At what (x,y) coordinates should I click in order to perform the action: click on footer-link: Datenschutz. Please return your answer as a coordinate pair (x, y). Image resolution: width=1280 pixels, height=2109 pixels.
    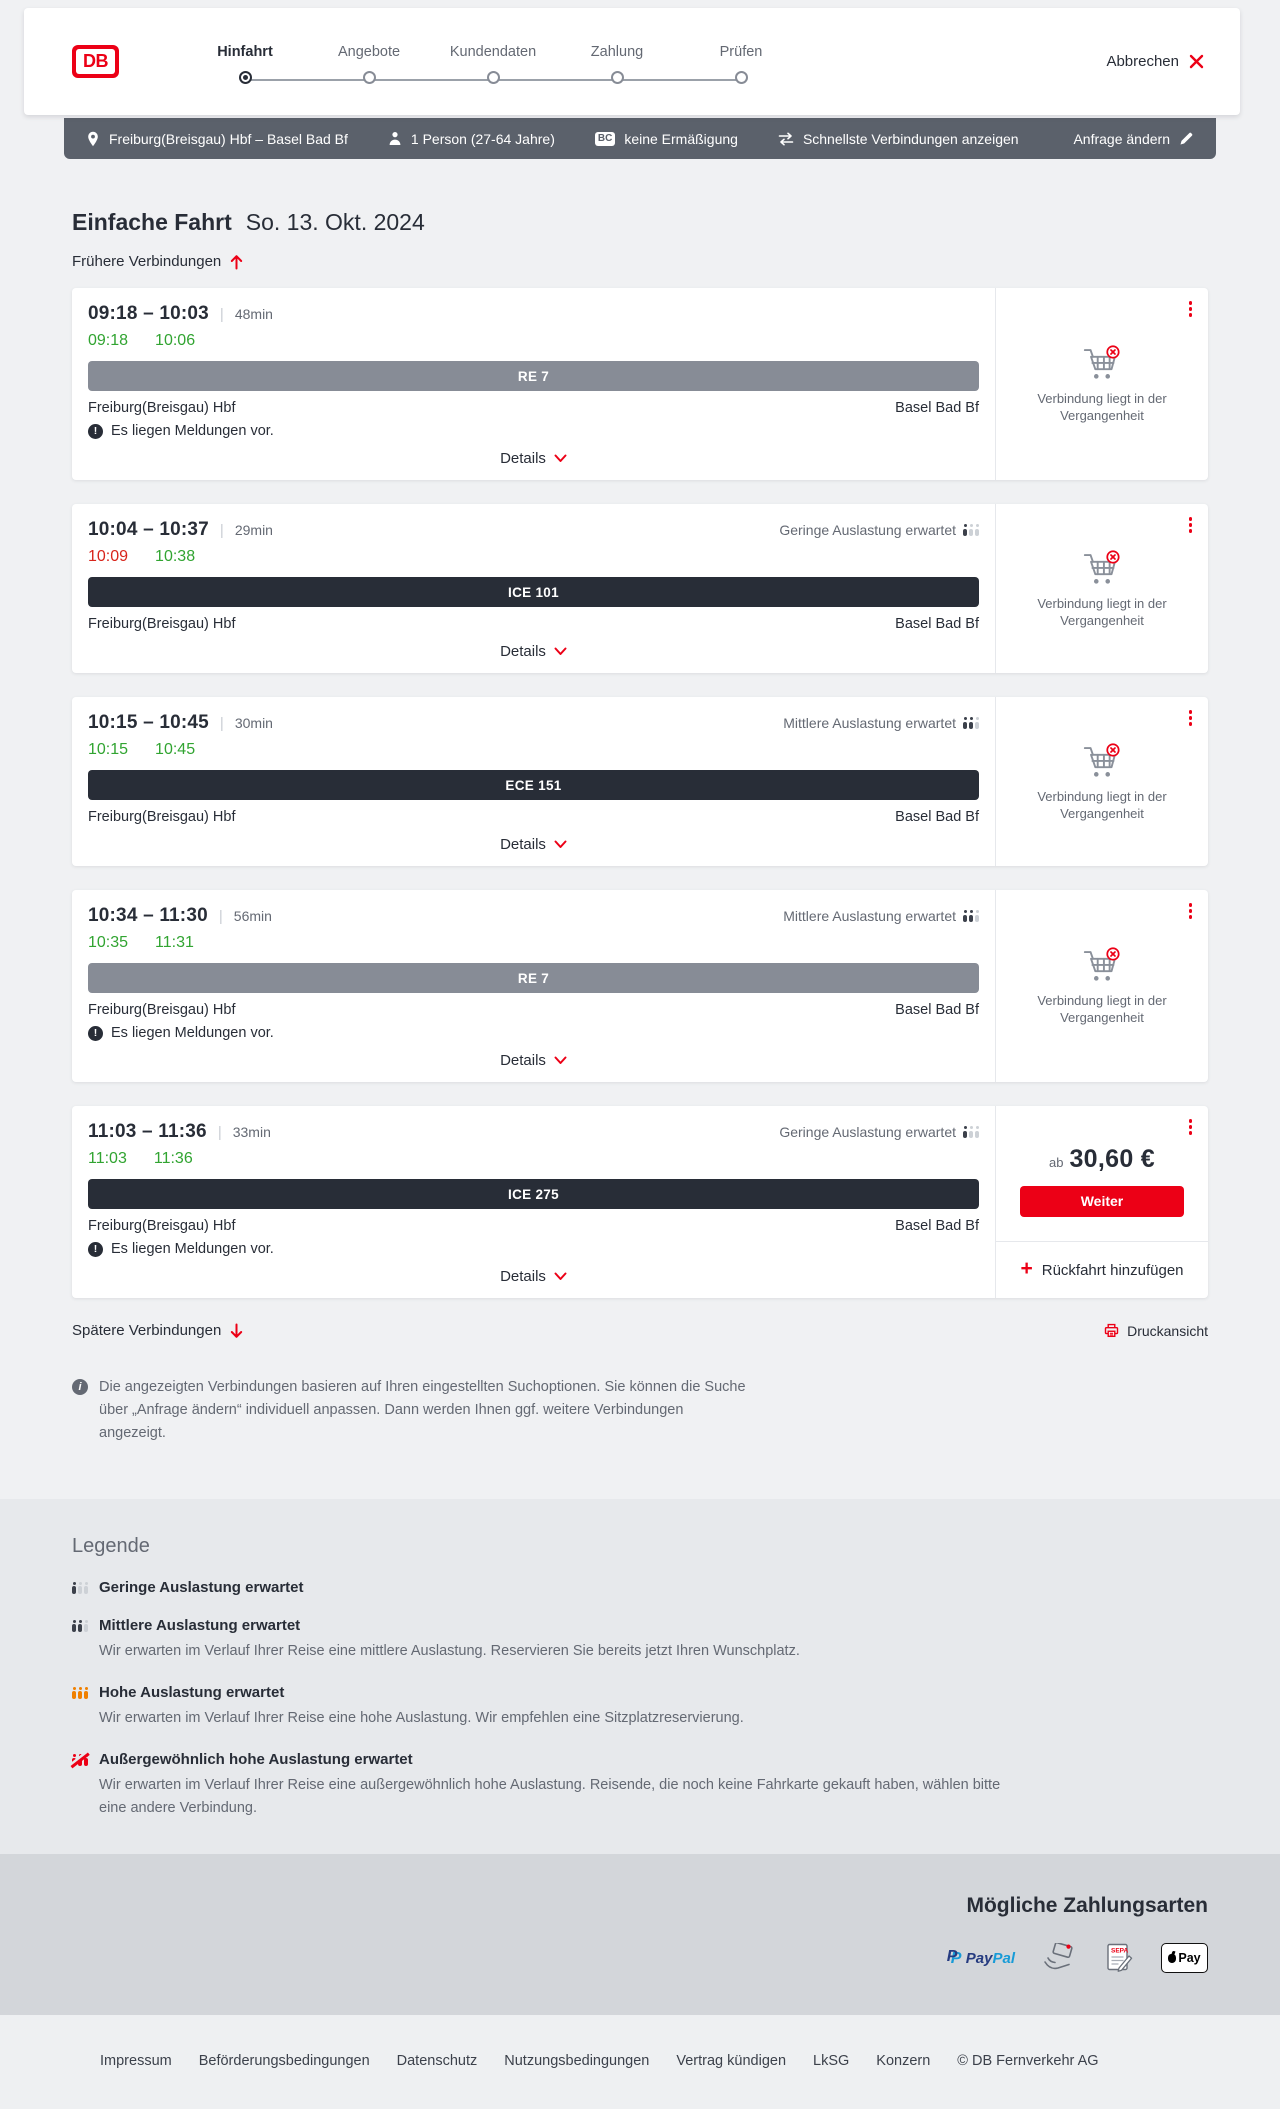
    Looking at the image, I should click on (437, 2061).